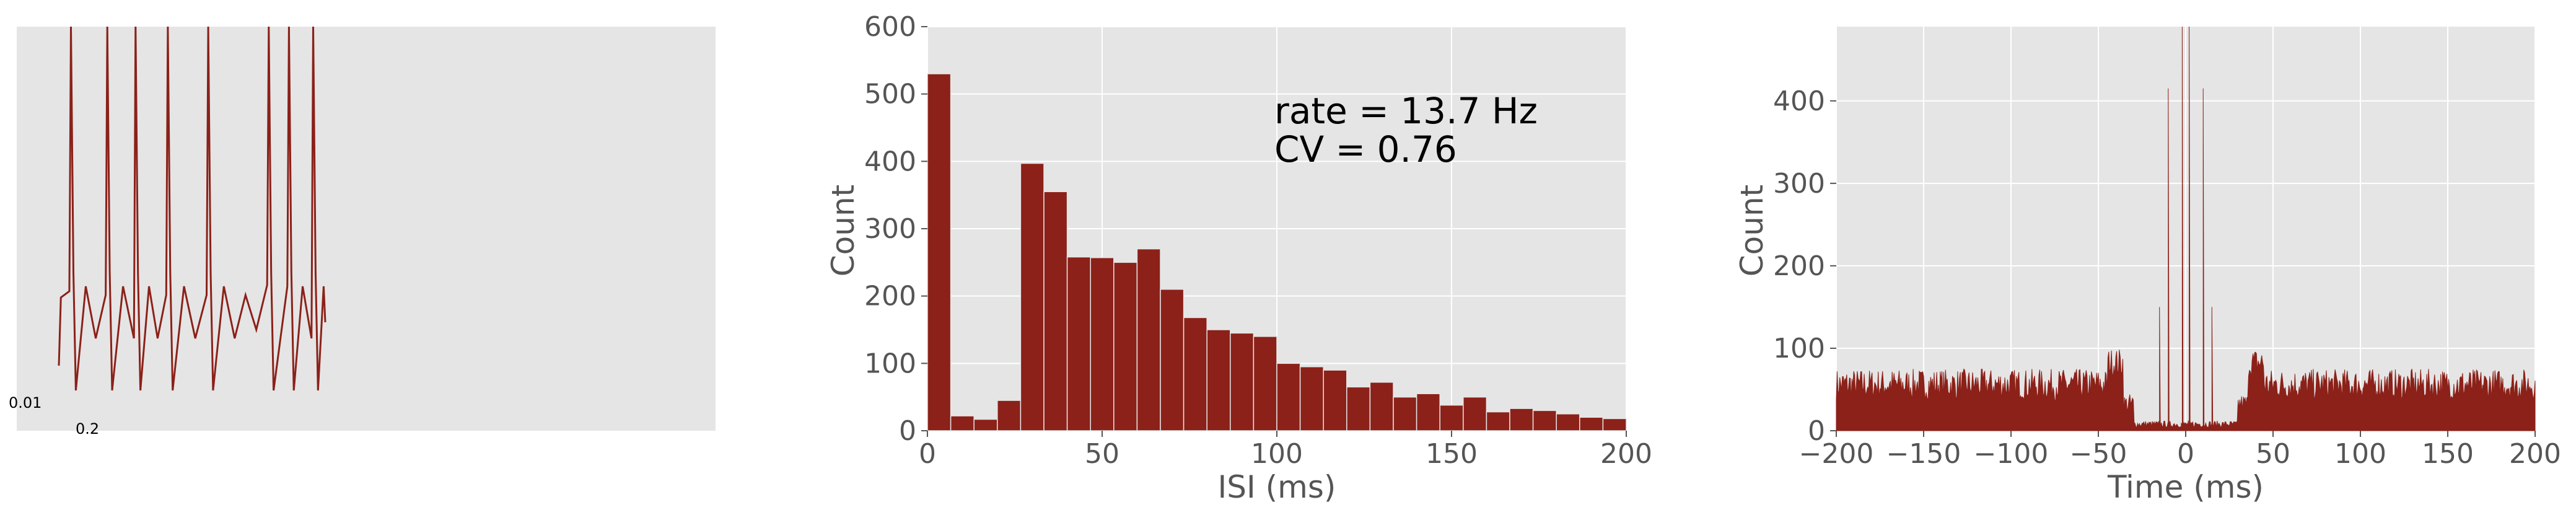  What do you see at coordinates (1799, 348) in the screenshot?
I see `cc-y-tick-label: 100` at bounding box center [1799, 348].